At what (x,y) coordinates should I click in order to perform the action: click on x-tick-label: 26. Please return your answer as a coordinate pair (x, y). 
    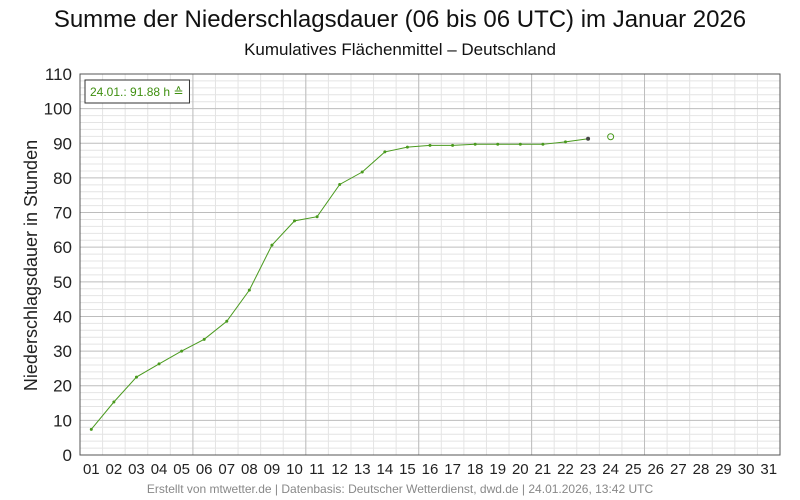
    Looking at the image, I should click on (655, 469).